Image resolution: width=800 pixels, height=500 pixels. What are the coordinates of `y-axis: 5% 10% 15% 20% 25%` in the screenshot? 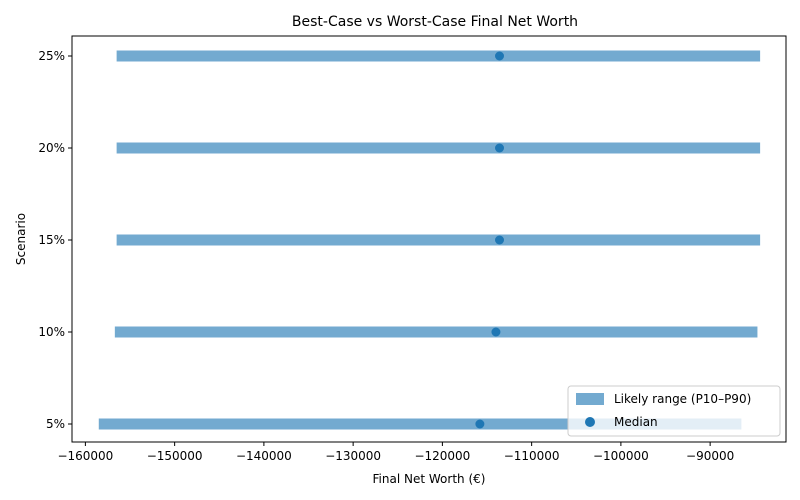 It's located at (55, 240).